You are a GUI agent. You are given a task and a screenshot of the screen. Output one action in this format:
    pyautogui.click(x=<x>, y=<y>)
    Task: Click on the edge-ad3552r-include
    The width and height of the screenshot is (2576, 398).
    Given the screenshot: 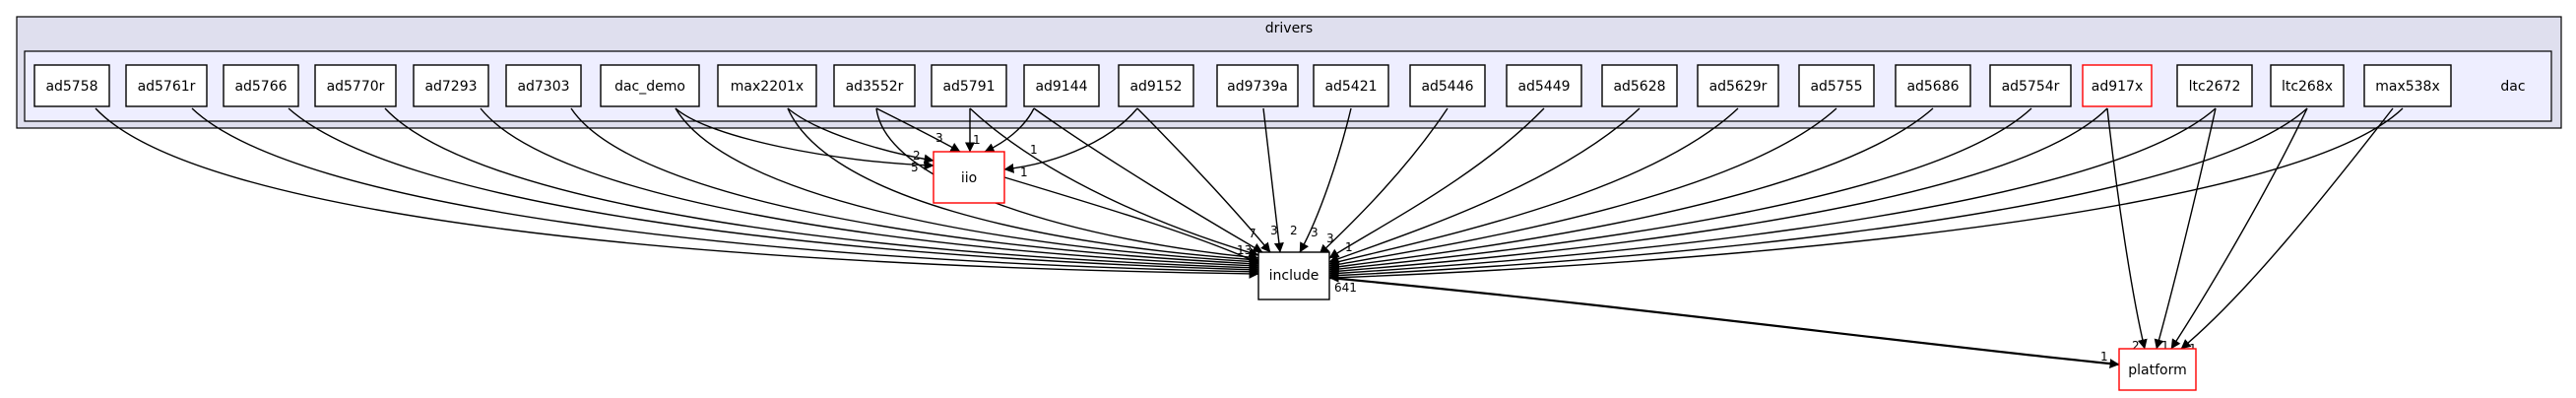 What is the action you would take?
    pyautogui.click(x=1067, y=185)
    